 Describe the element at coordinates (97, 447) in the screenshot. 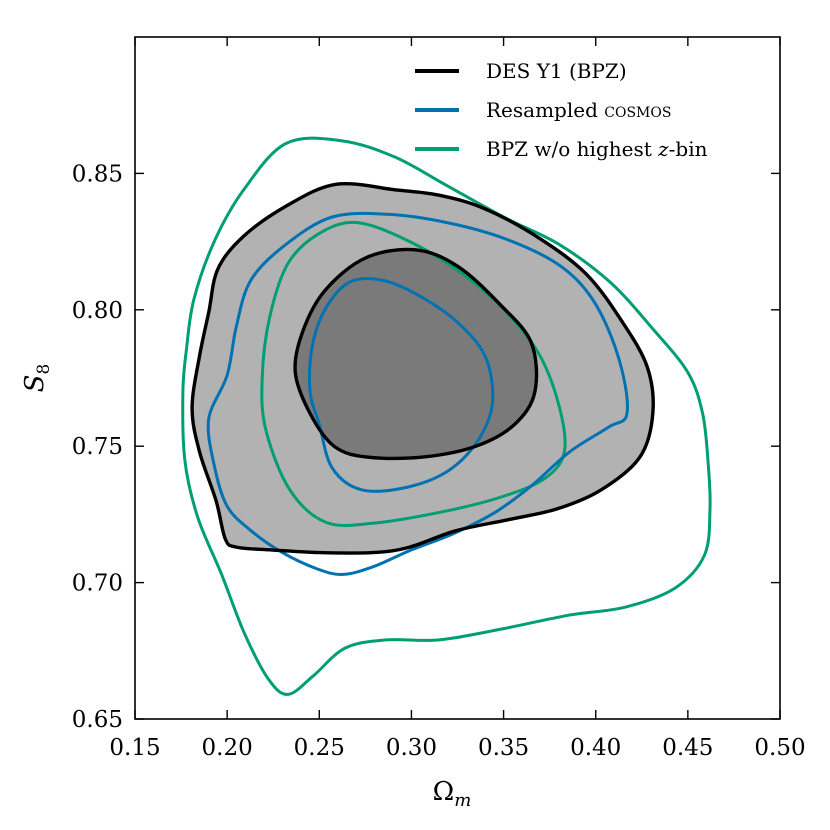

I see `y-tick-label: 0.75` at that location.